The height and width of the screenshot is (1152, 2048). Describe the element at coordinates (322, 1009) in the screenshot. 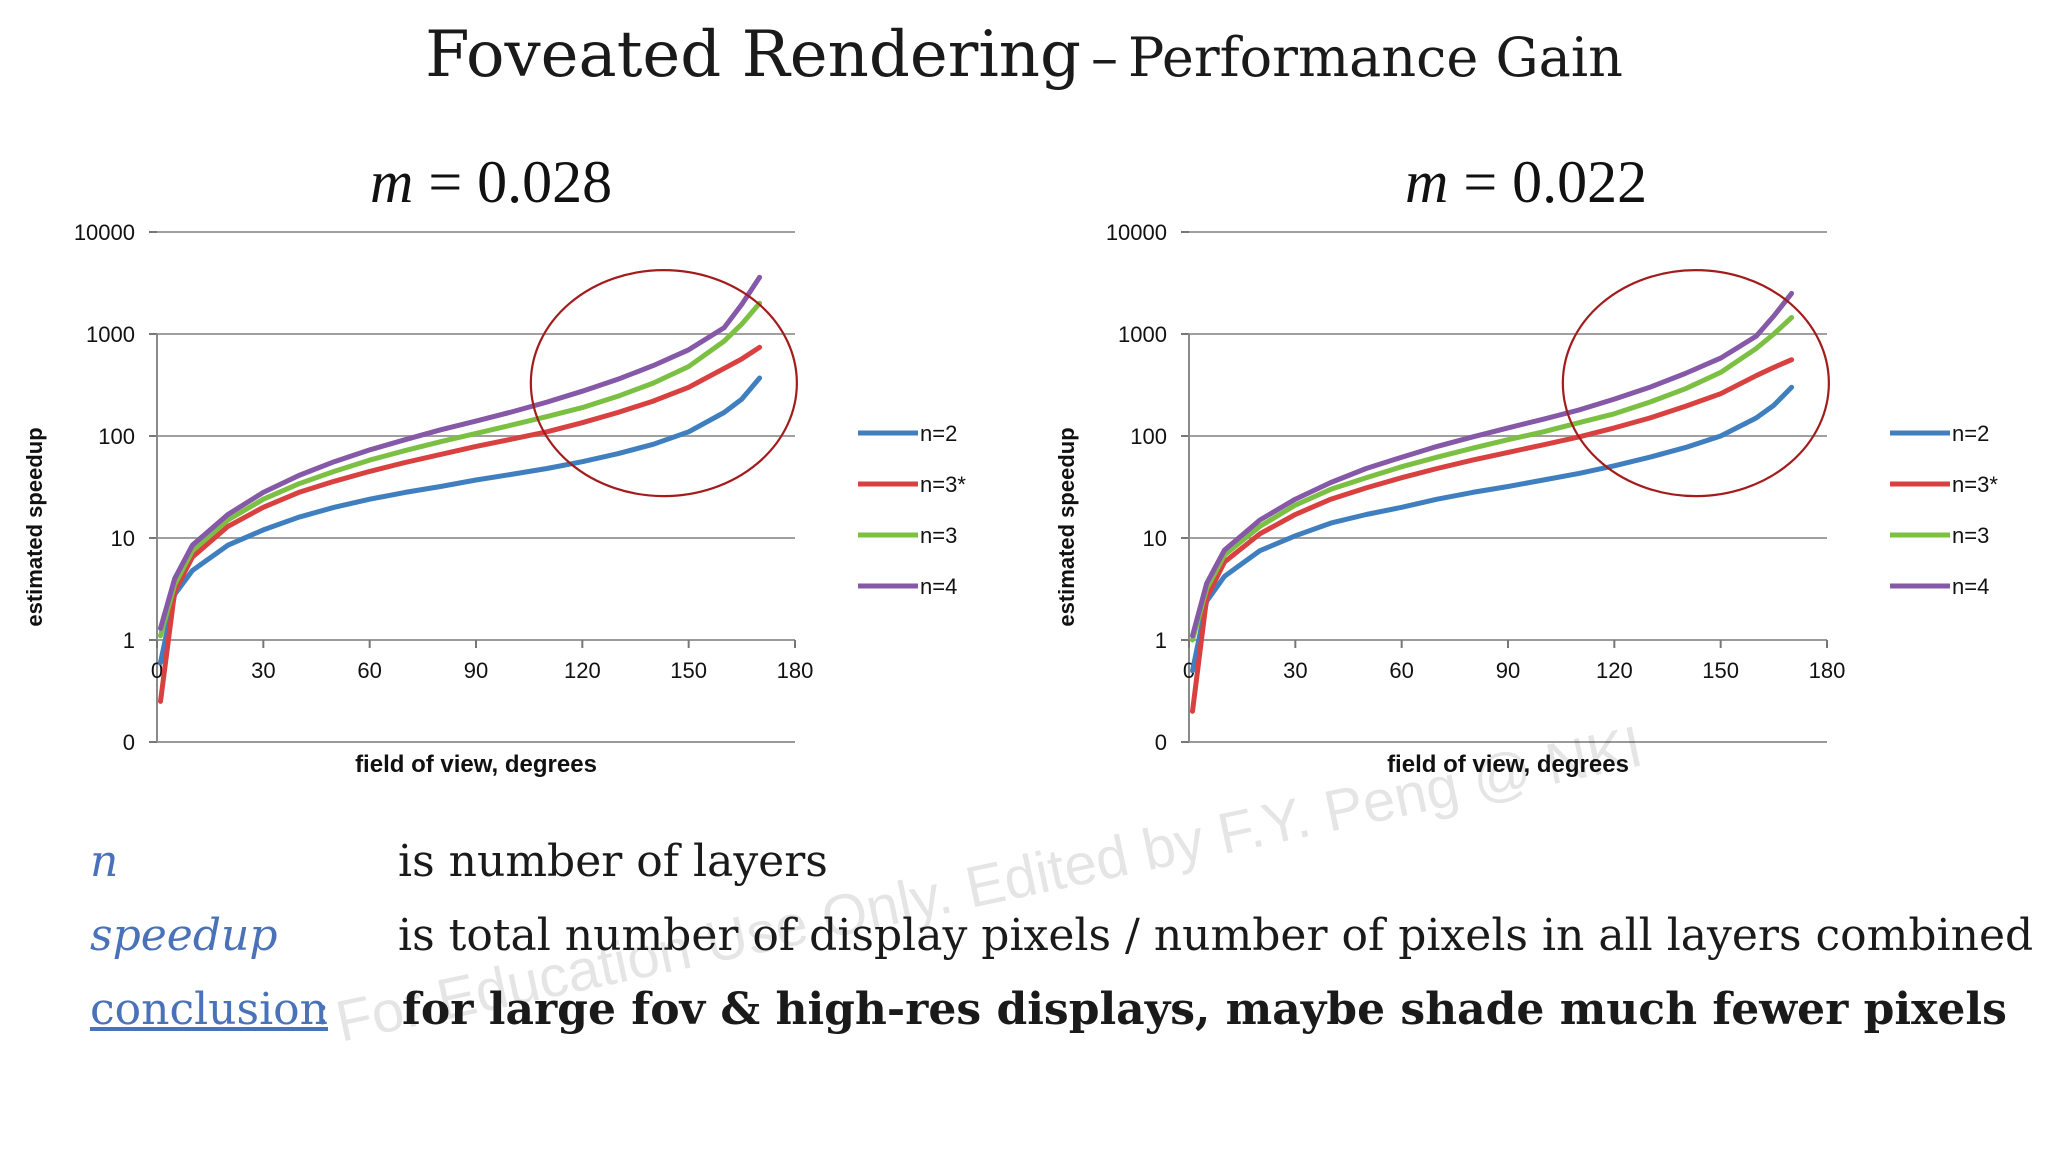

I see `definition-term-suffix: :` at that location.